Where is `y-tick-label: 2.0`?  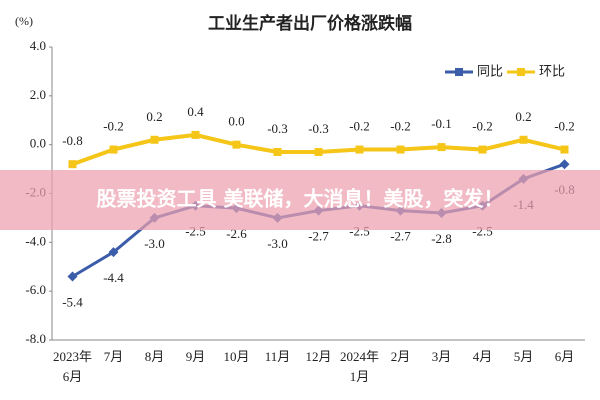
y-tick-label: 2.0 is located at coordinates (38, 94).